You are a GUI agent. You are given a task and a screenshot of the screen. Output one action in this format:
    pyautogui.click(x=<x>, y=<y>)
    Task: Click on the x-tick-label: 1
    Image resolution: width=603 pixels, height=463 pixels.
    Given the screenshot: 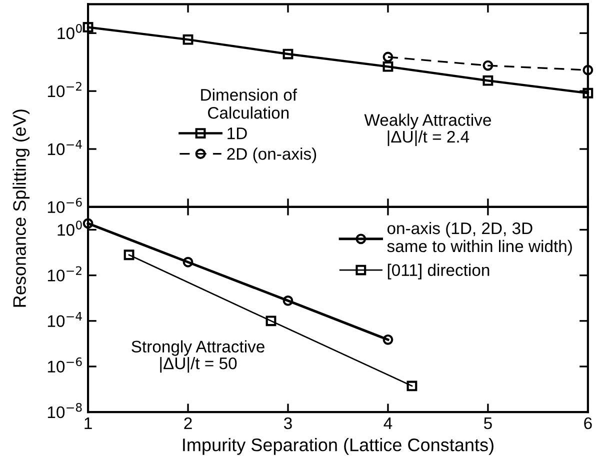 What is the action you would take?
    pyautogui.click(x=88, y=424)
    